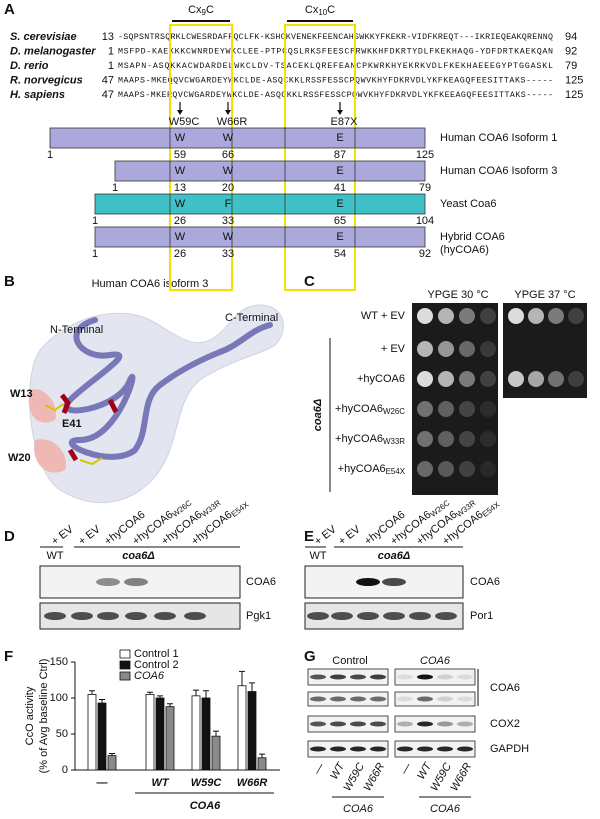  I want to click on panel-label: G, so click(310, 656).